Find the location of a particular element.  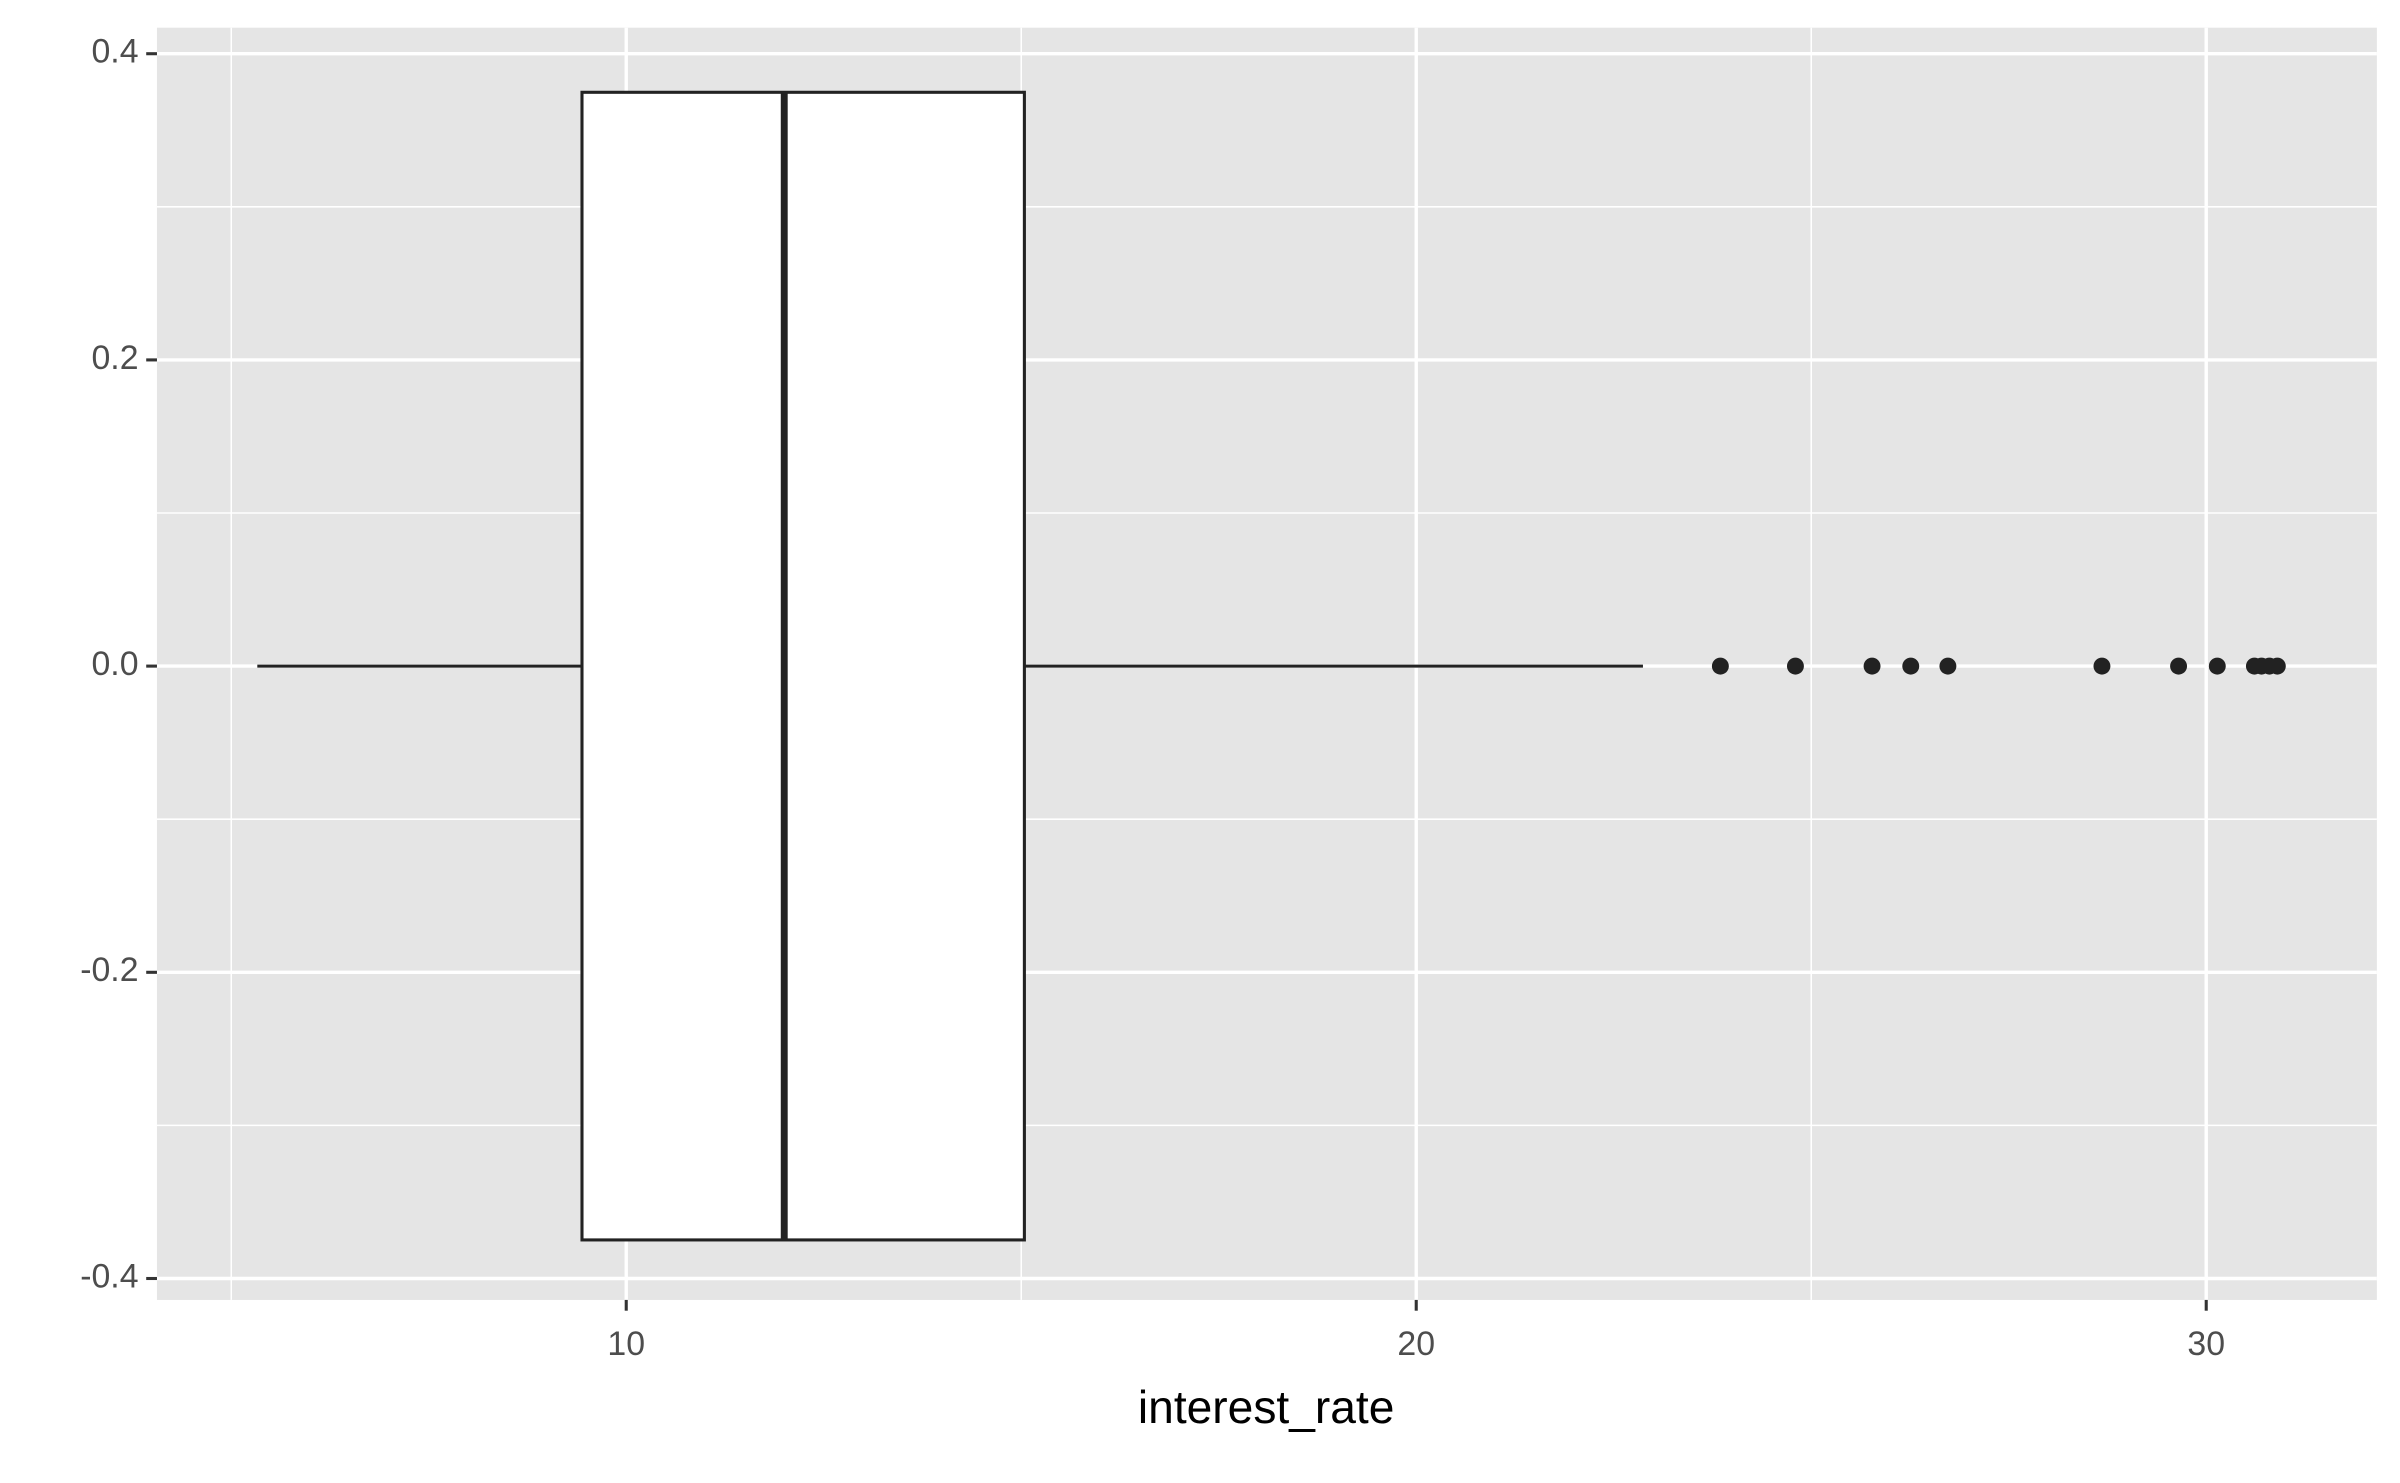

y-tick-label: 0.0 is located at coordinates (114, 664).